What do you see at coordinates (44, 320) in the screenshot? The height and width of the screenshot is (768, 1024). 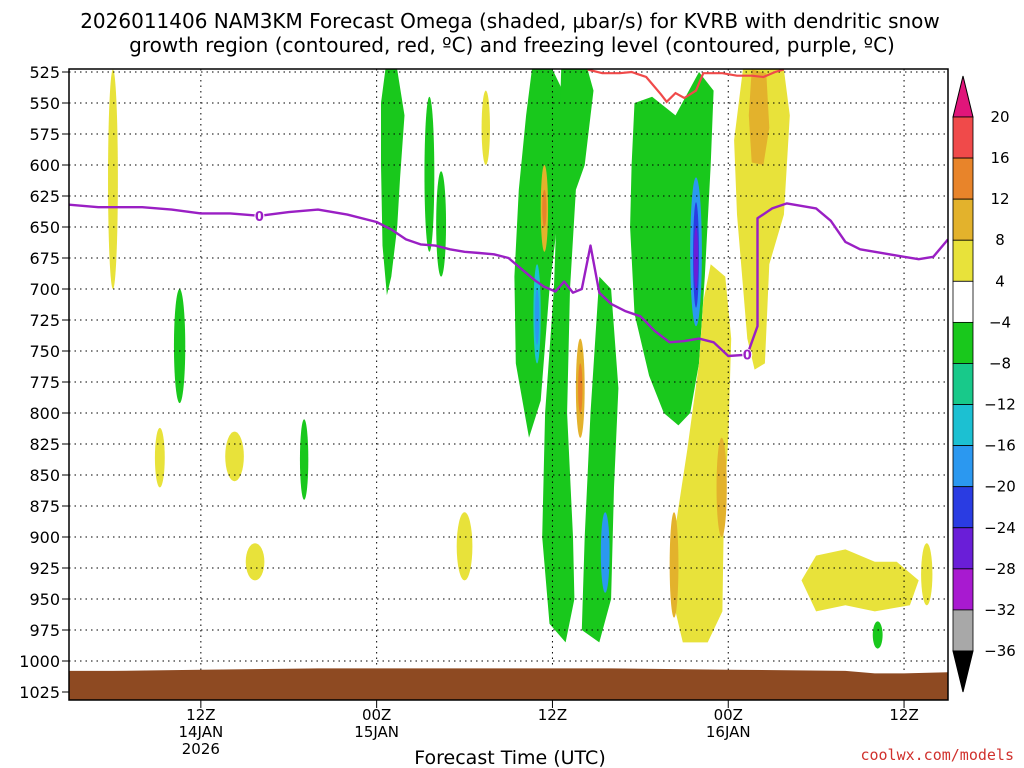 I see `y-tick-label-725: 725` at bounding box center [44, 320].